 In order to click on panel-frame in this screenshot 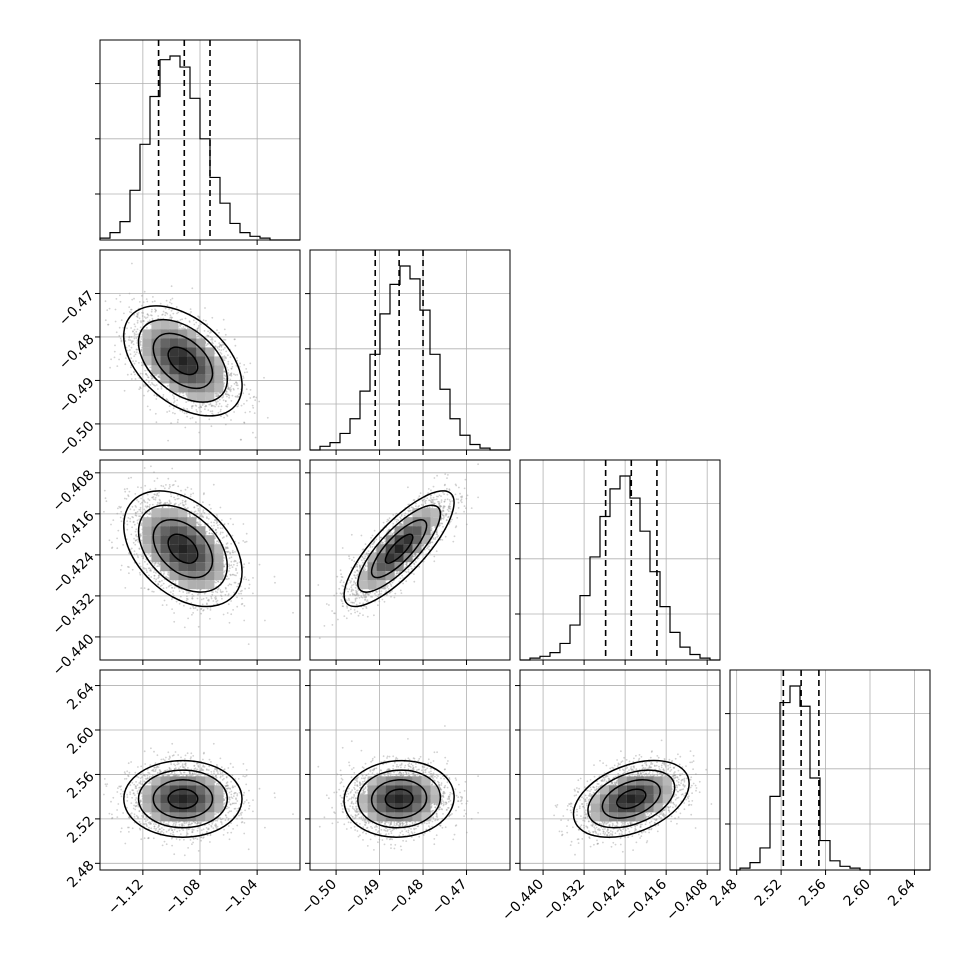, I will do `click(830, 770)`.